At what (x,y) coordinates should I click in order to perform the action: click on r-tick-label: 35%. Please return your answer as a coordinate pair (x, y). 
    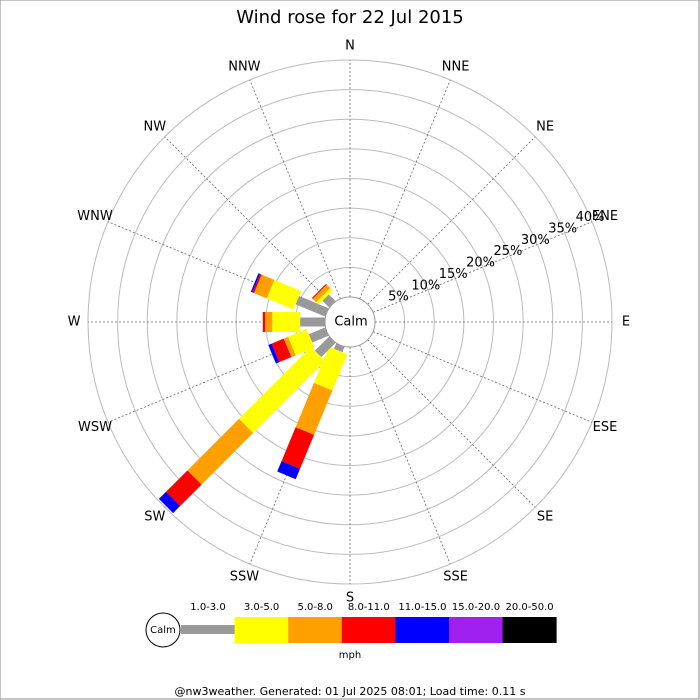
    Looking at the image, I should click on (562, 229).